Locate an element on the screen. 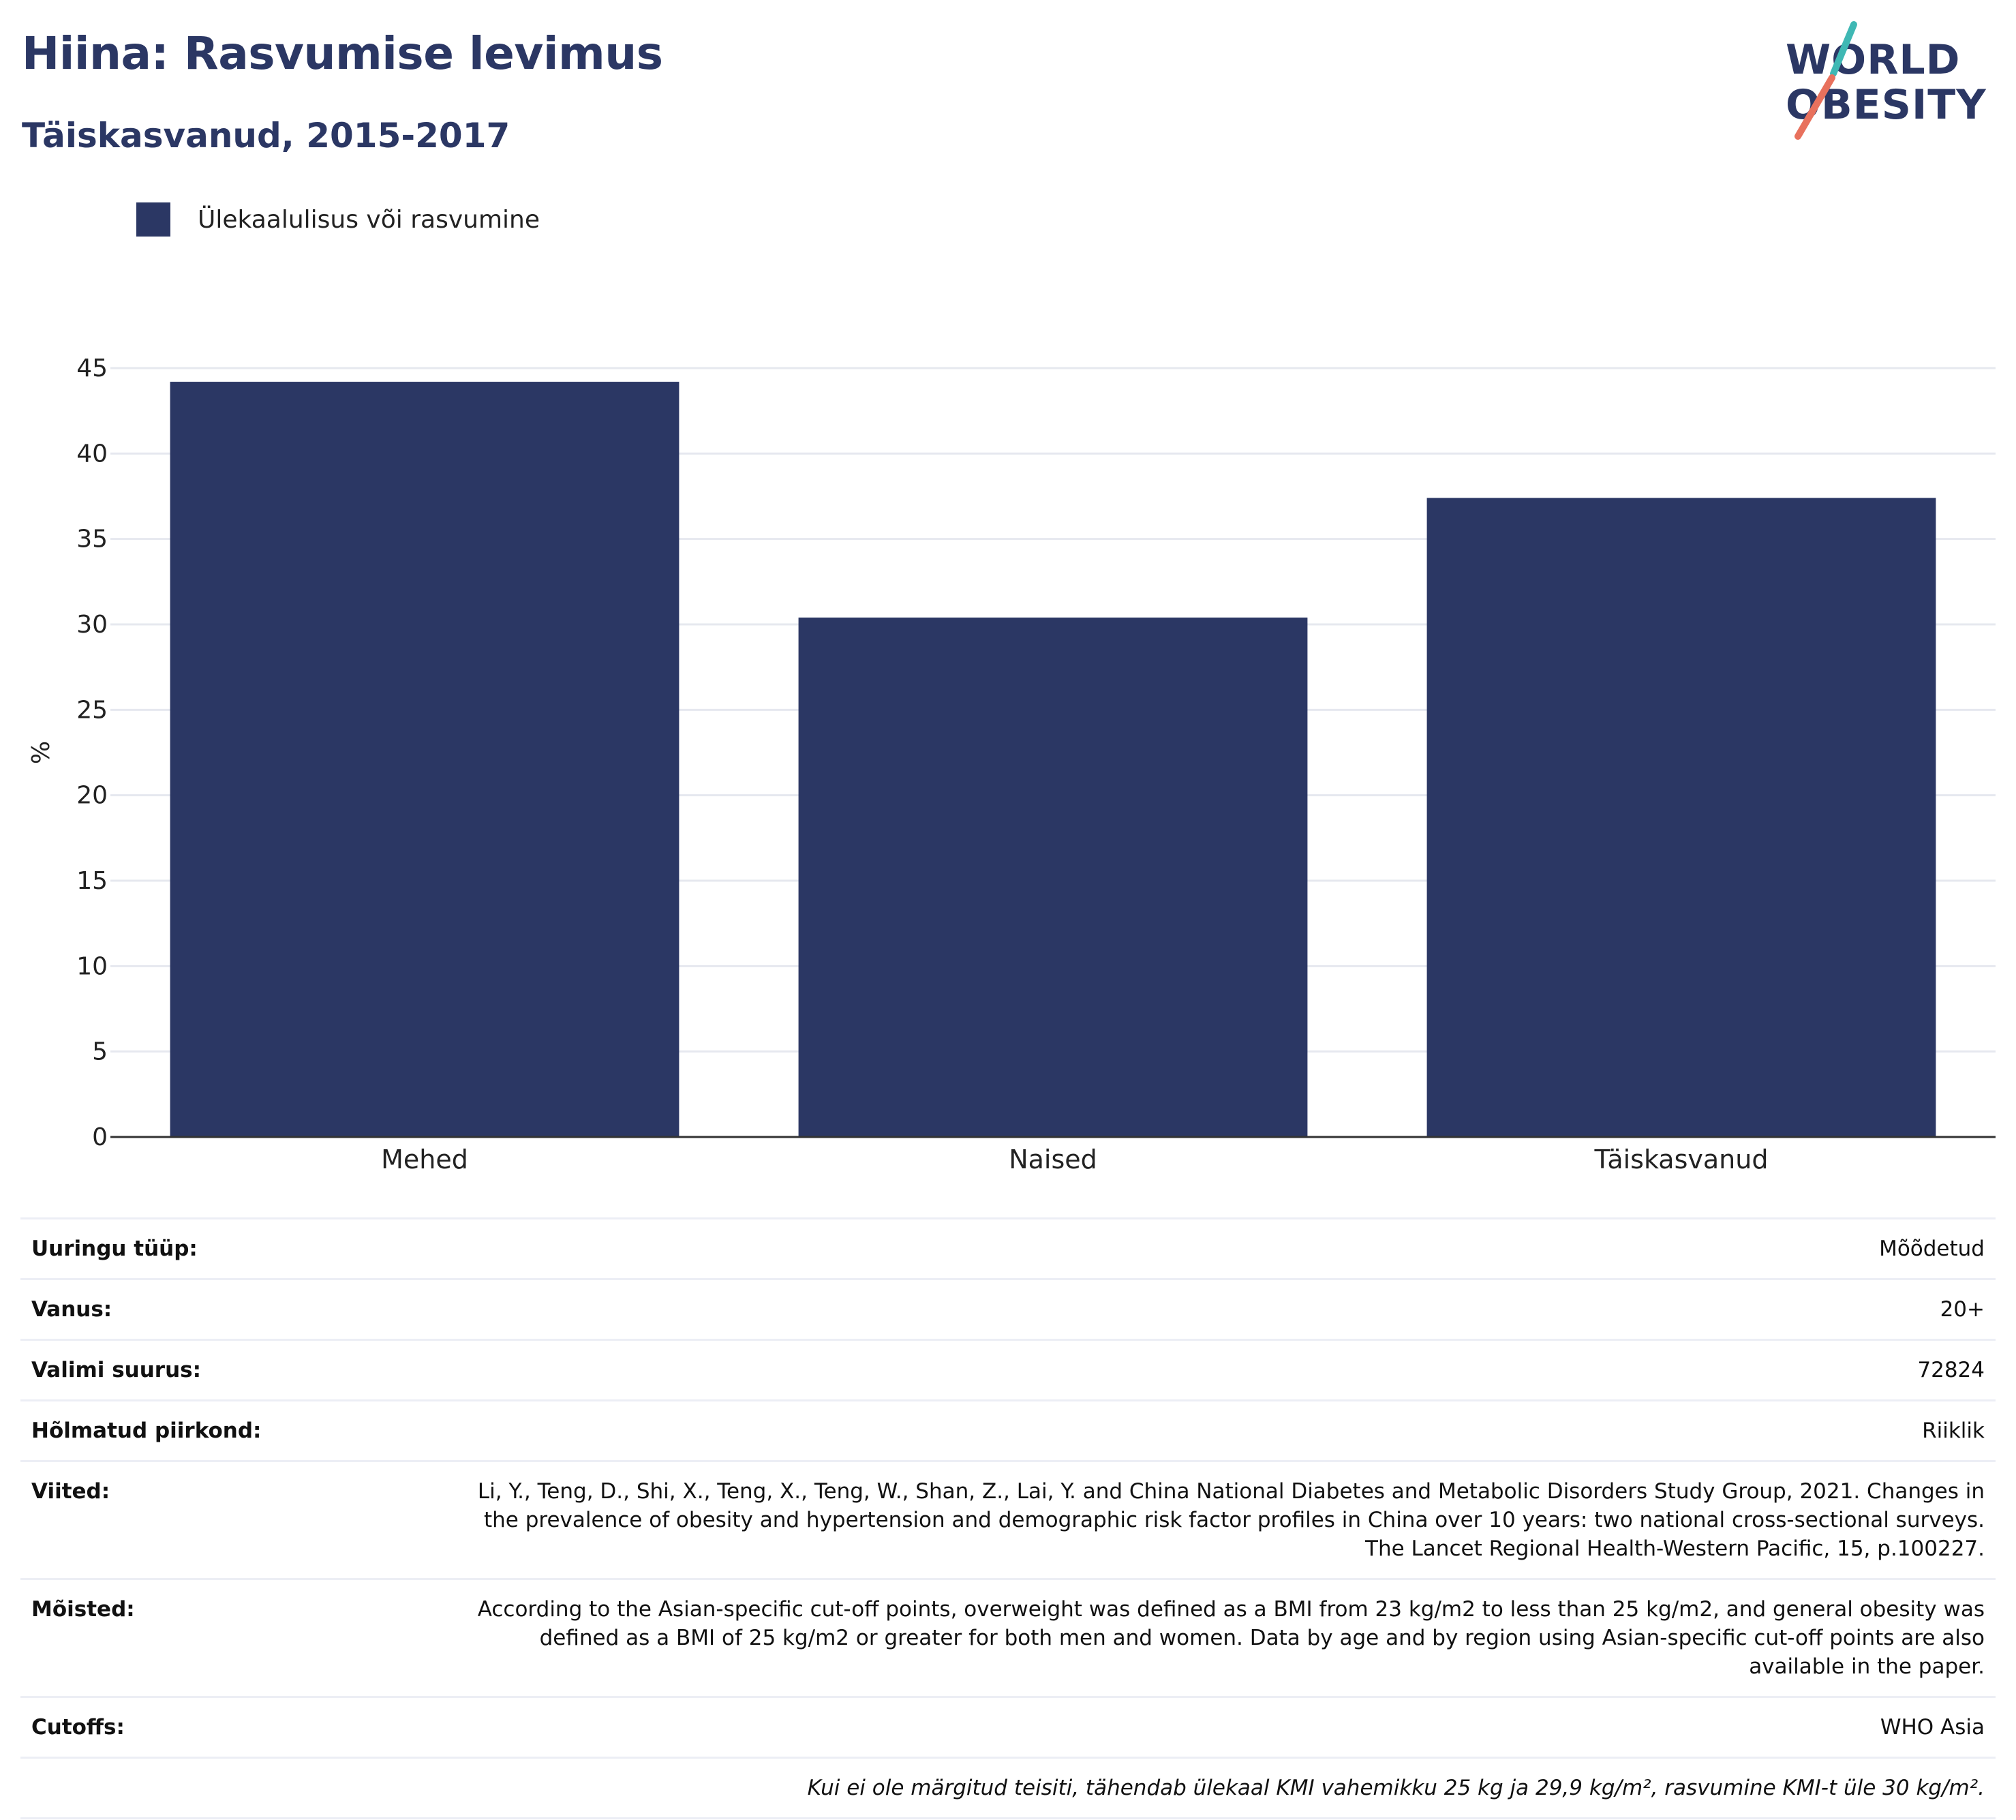 This screenshot has height=1820, width=2016. y-tick-label: 0 is located at coordinates (100, 1137).